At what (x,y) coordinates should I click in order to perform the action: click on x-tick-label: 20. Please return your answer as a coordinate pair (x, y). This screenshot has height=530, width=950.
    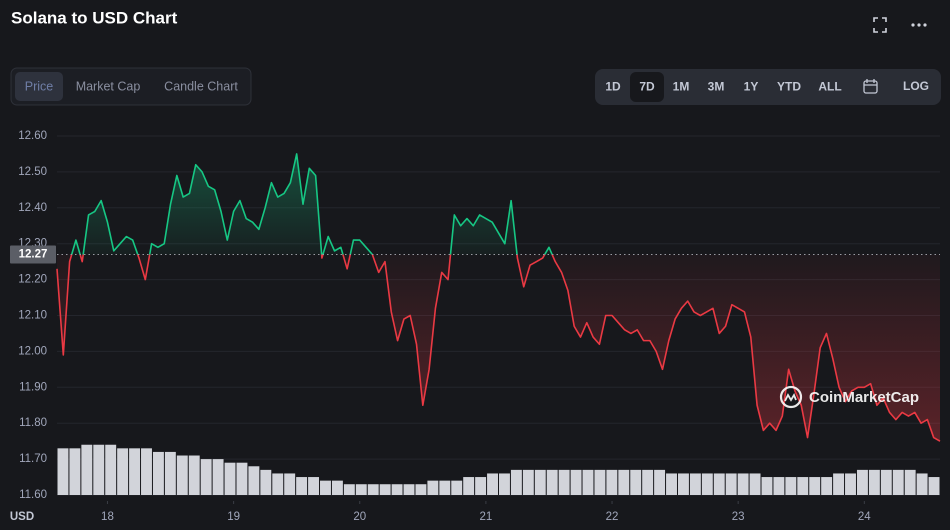
    Looking at the image, I should click on (359, 517).